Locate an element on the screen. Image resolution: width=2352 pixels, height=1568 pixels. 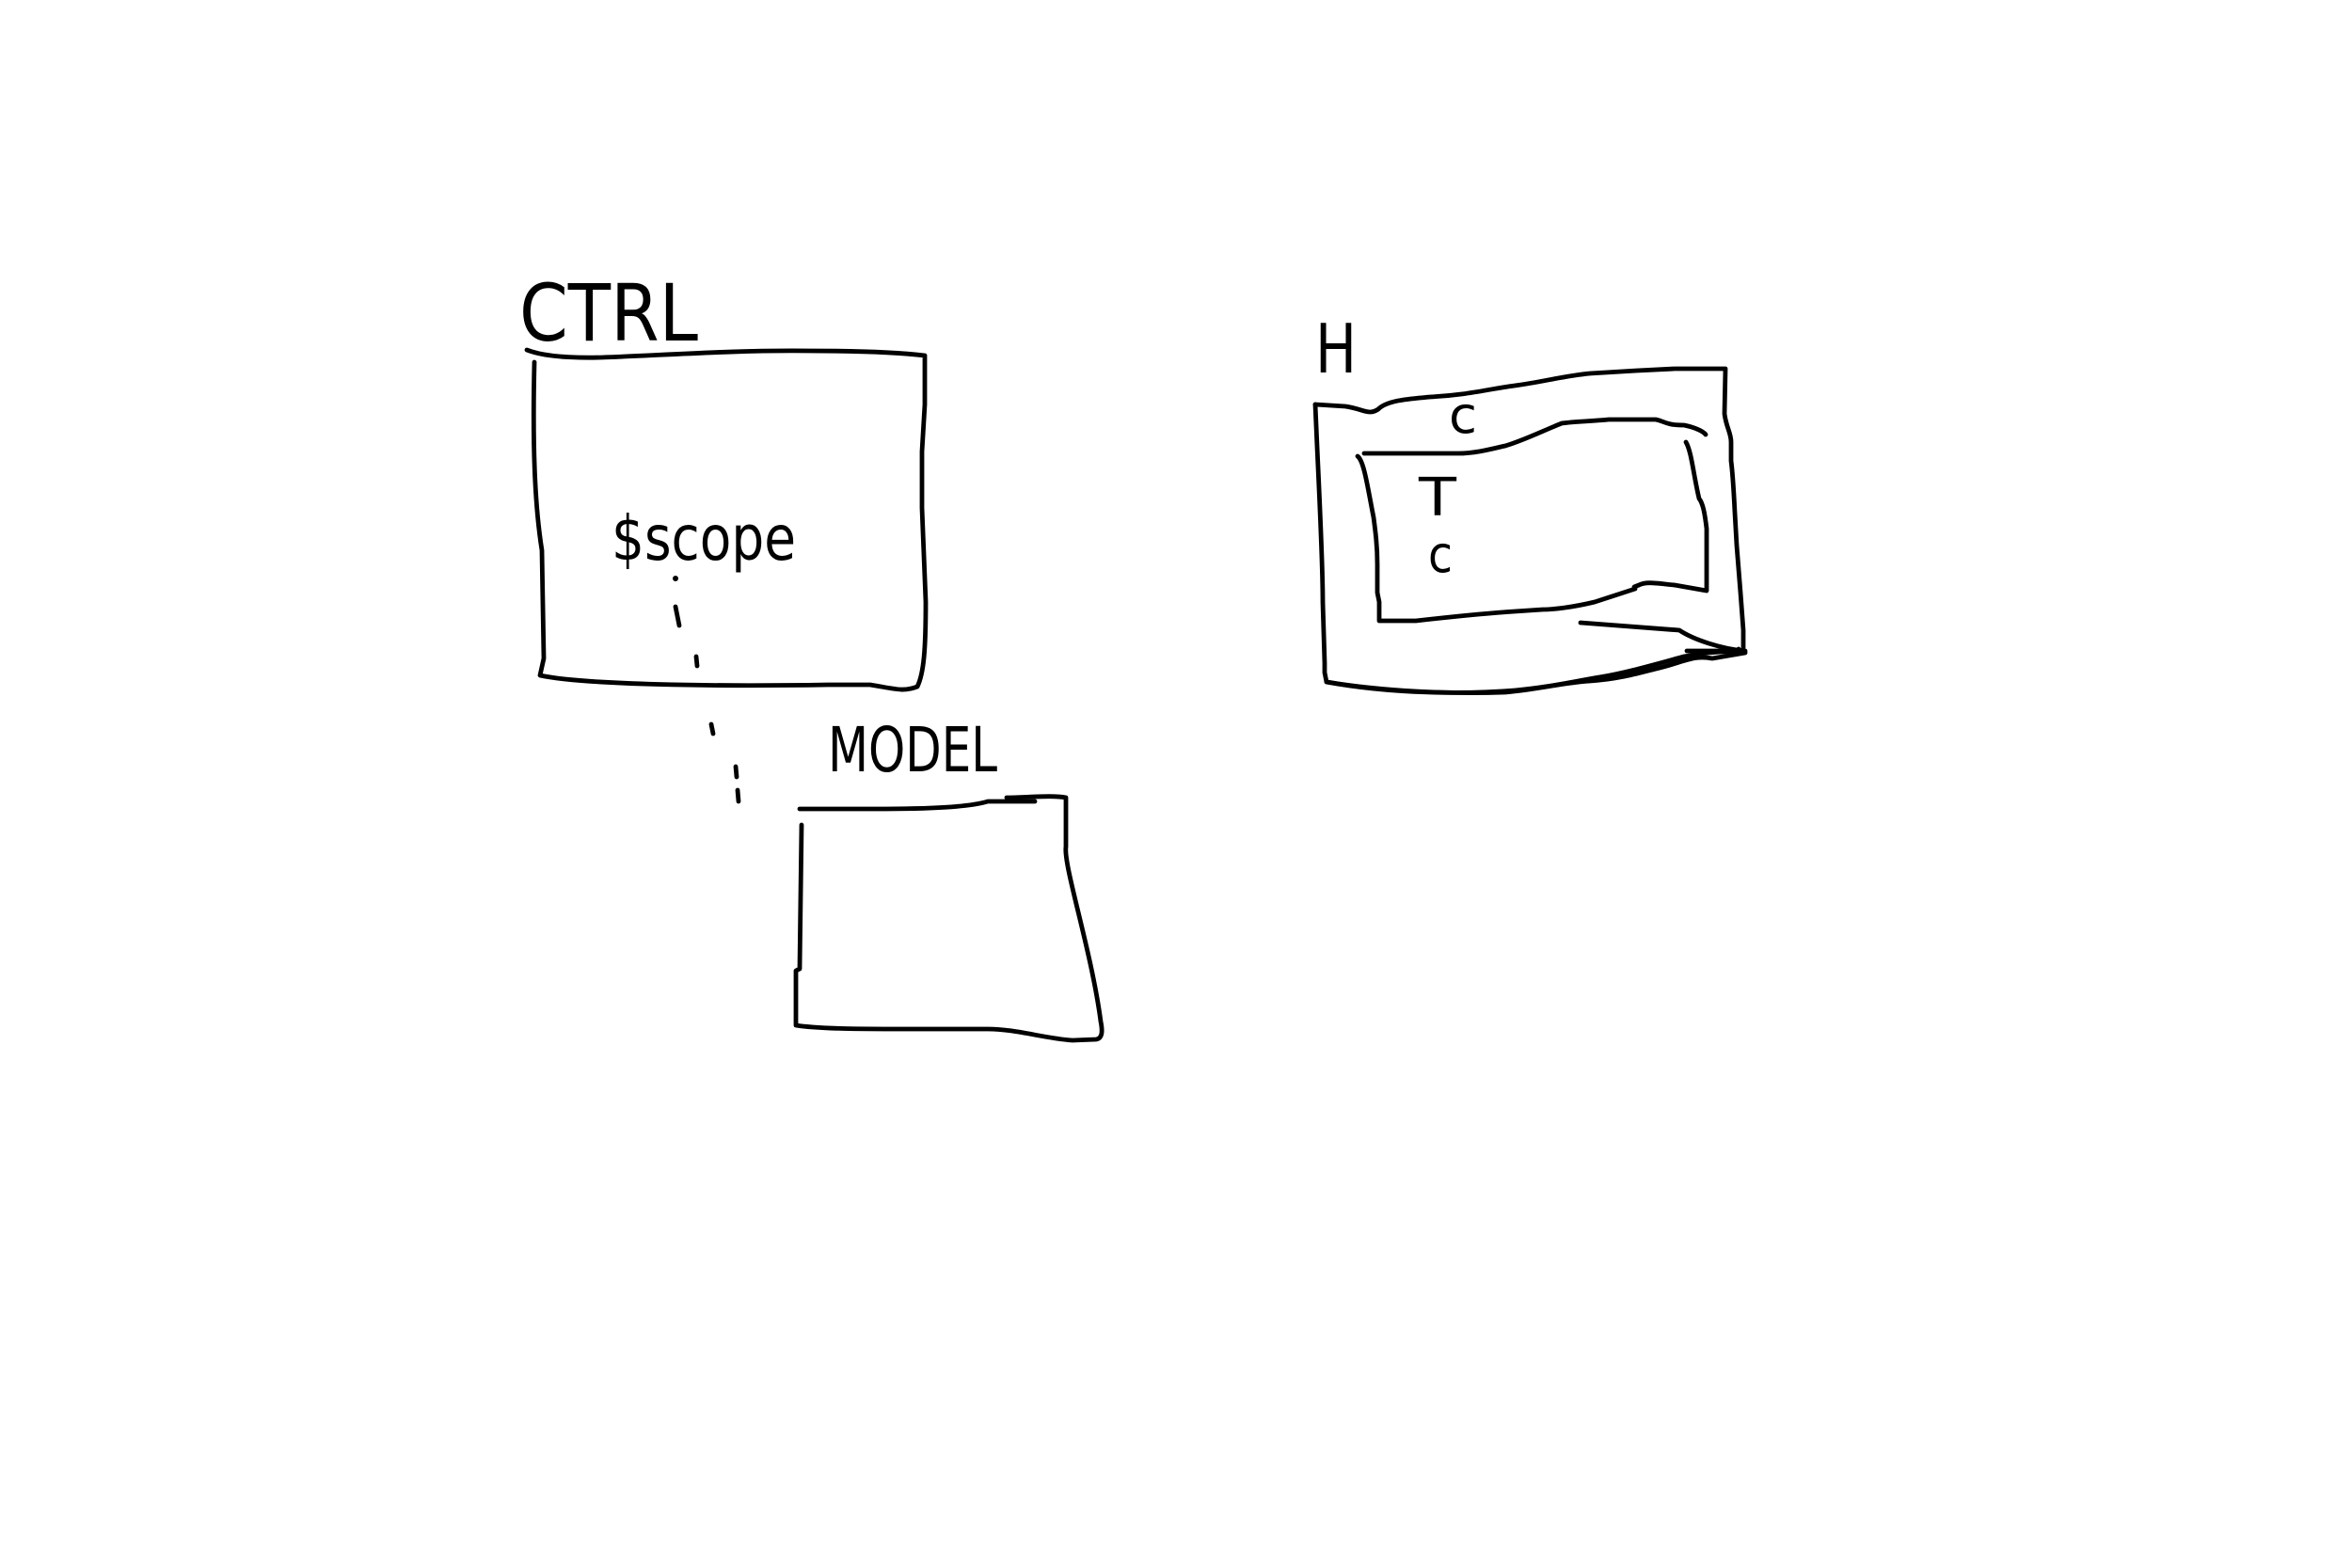
ctrl-to-model-link is located at coordinates (707, 690).